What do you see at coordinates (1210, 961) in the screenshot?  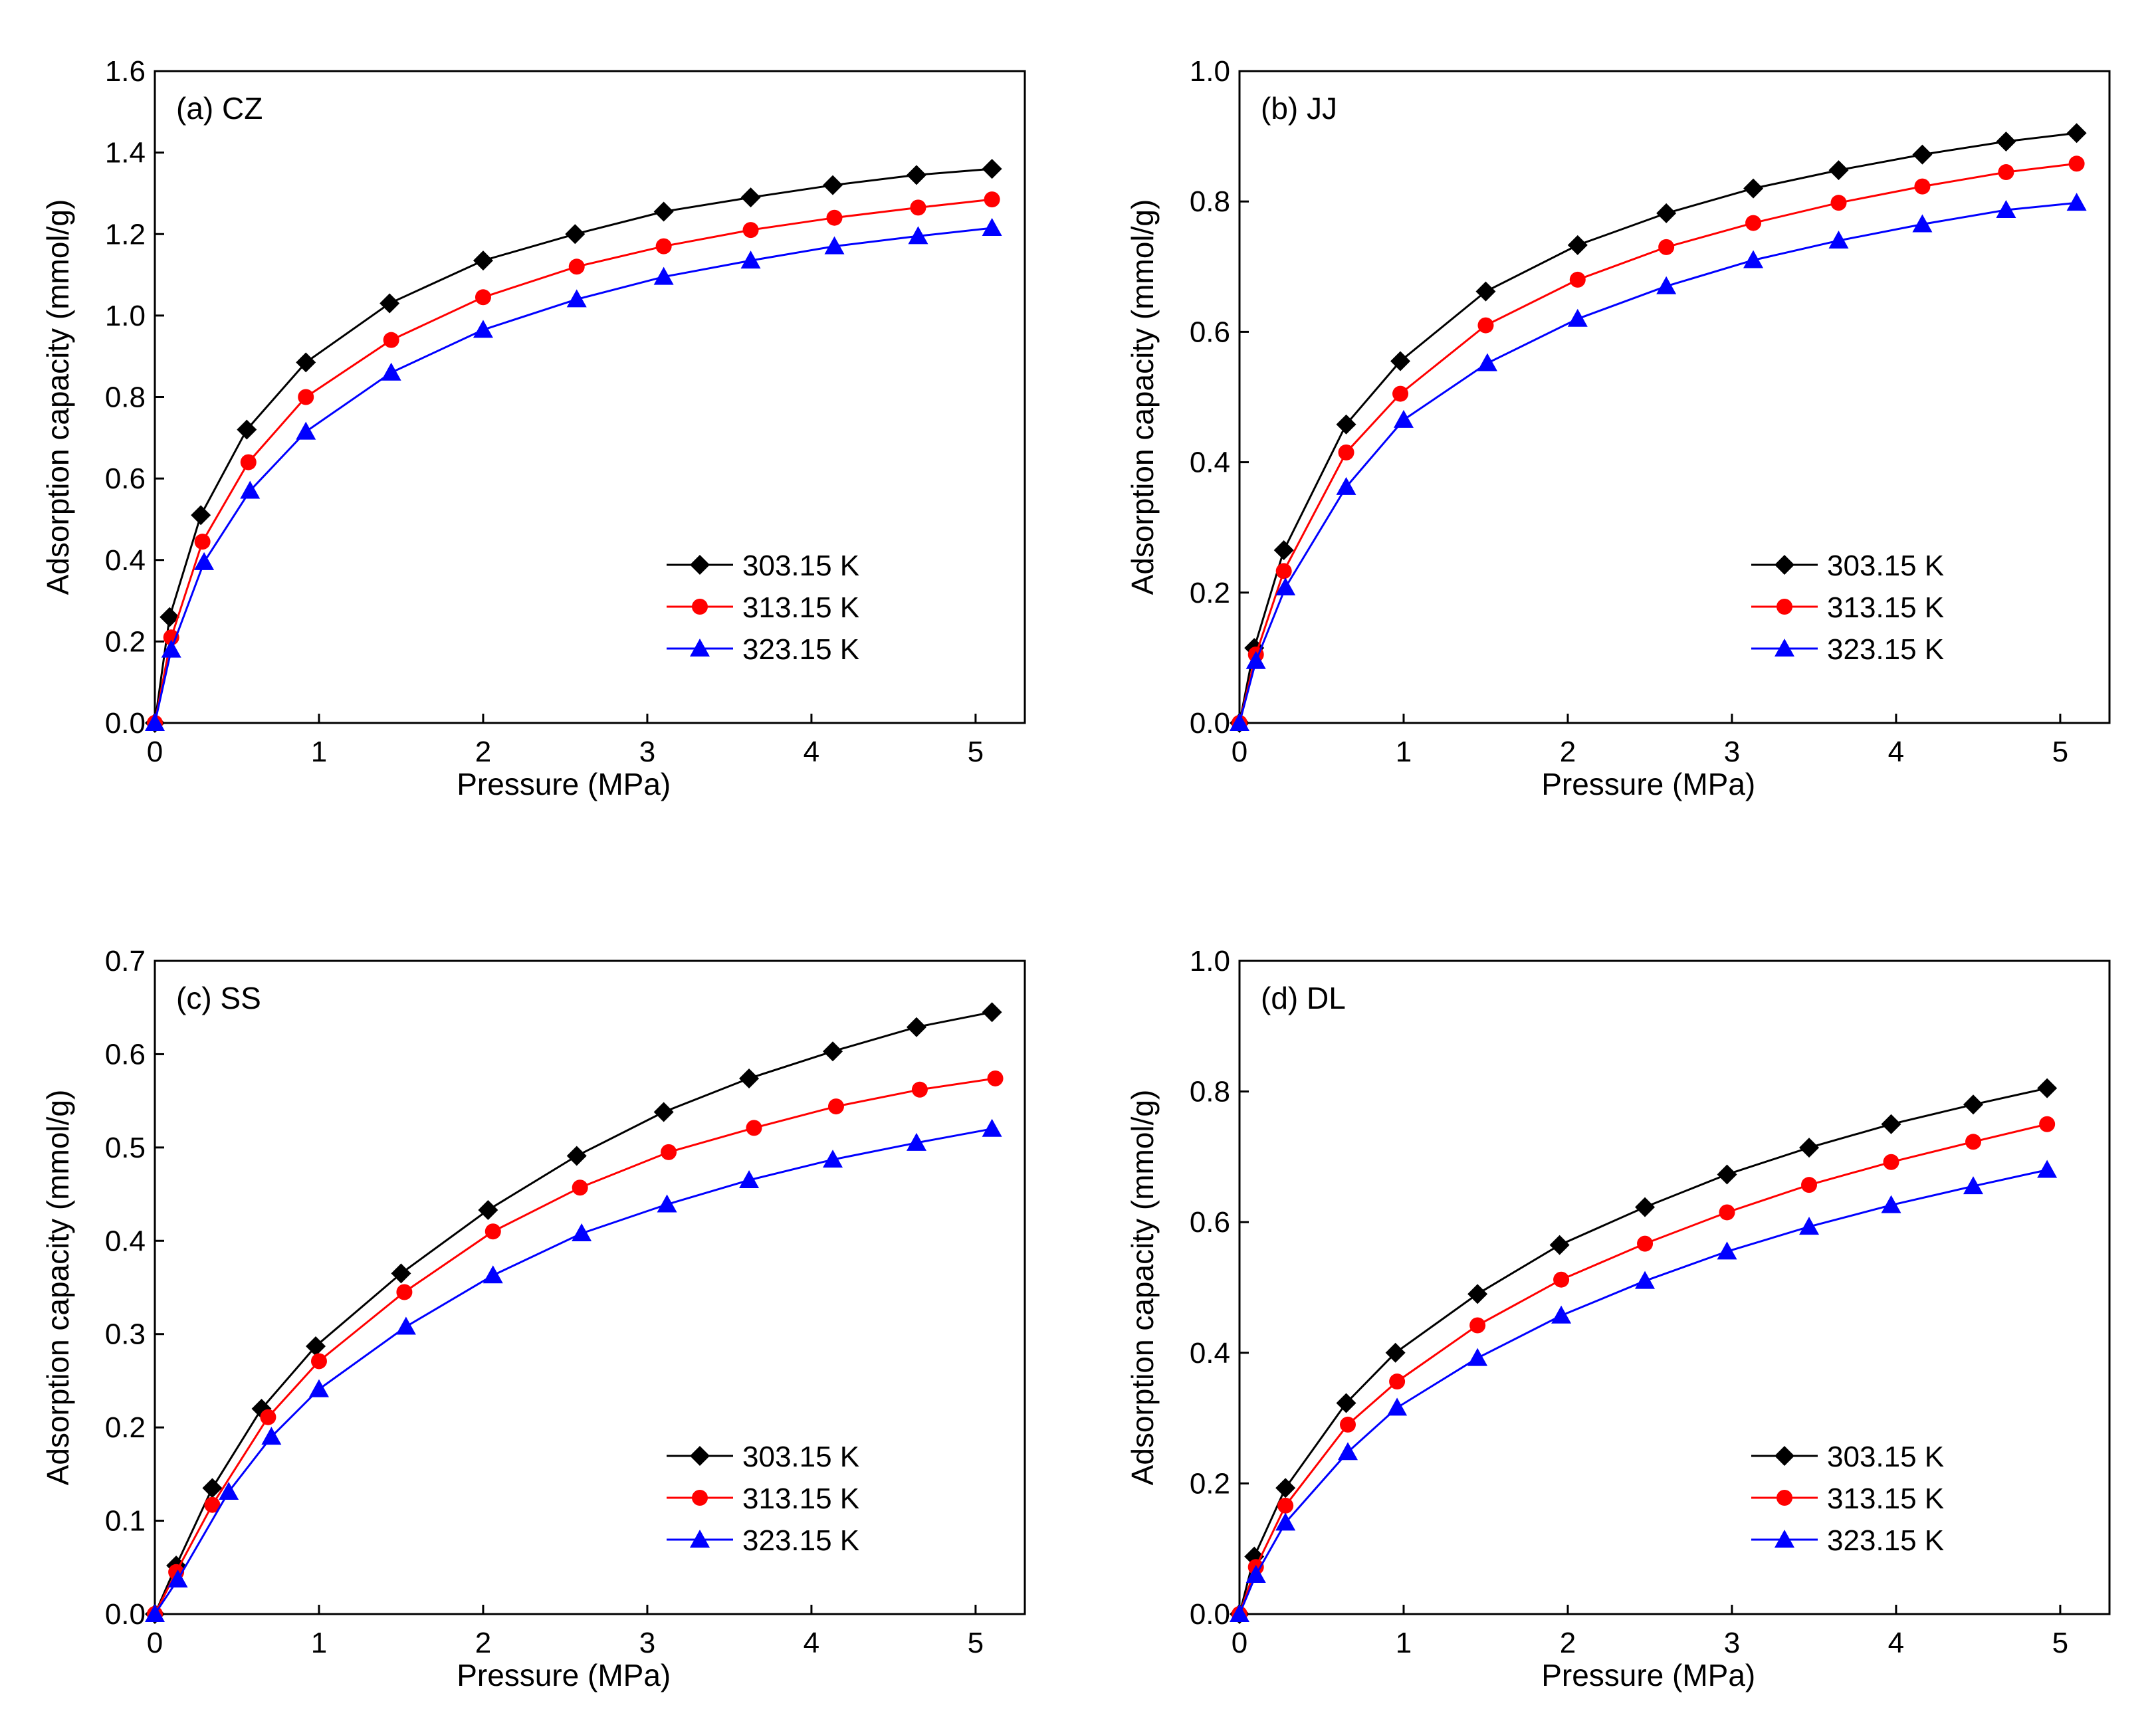 I see `y-tick-label: 1.0` at bounding box center [1210, 961].